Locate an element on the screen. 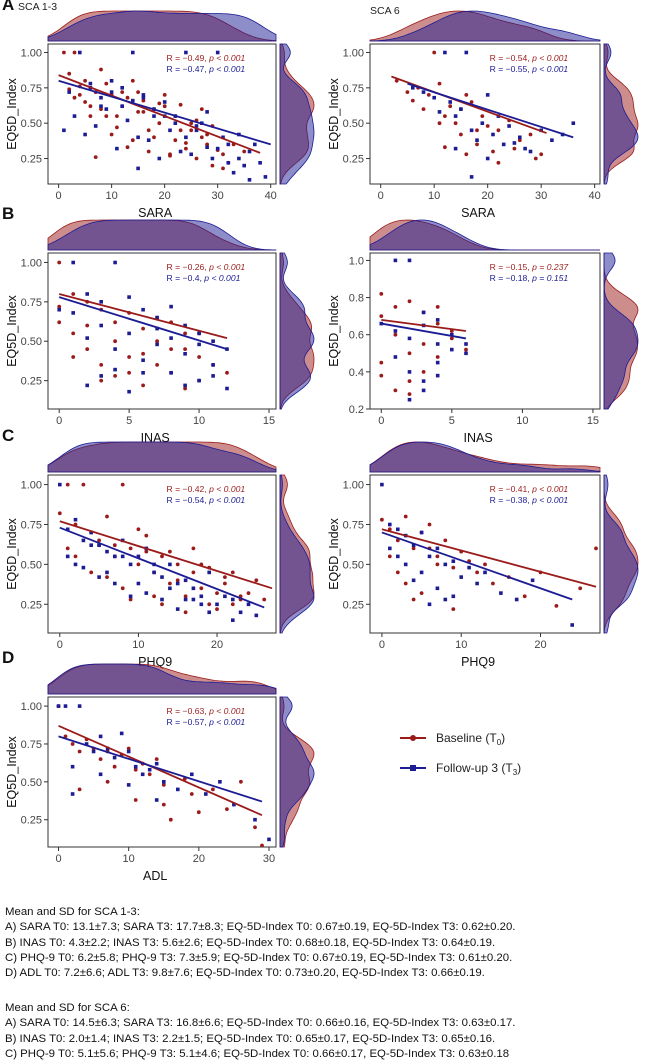 This screenshot has height=1062, width=649. annotation-baseline-p: p < 0.001 is located at coordinates (549, 58).